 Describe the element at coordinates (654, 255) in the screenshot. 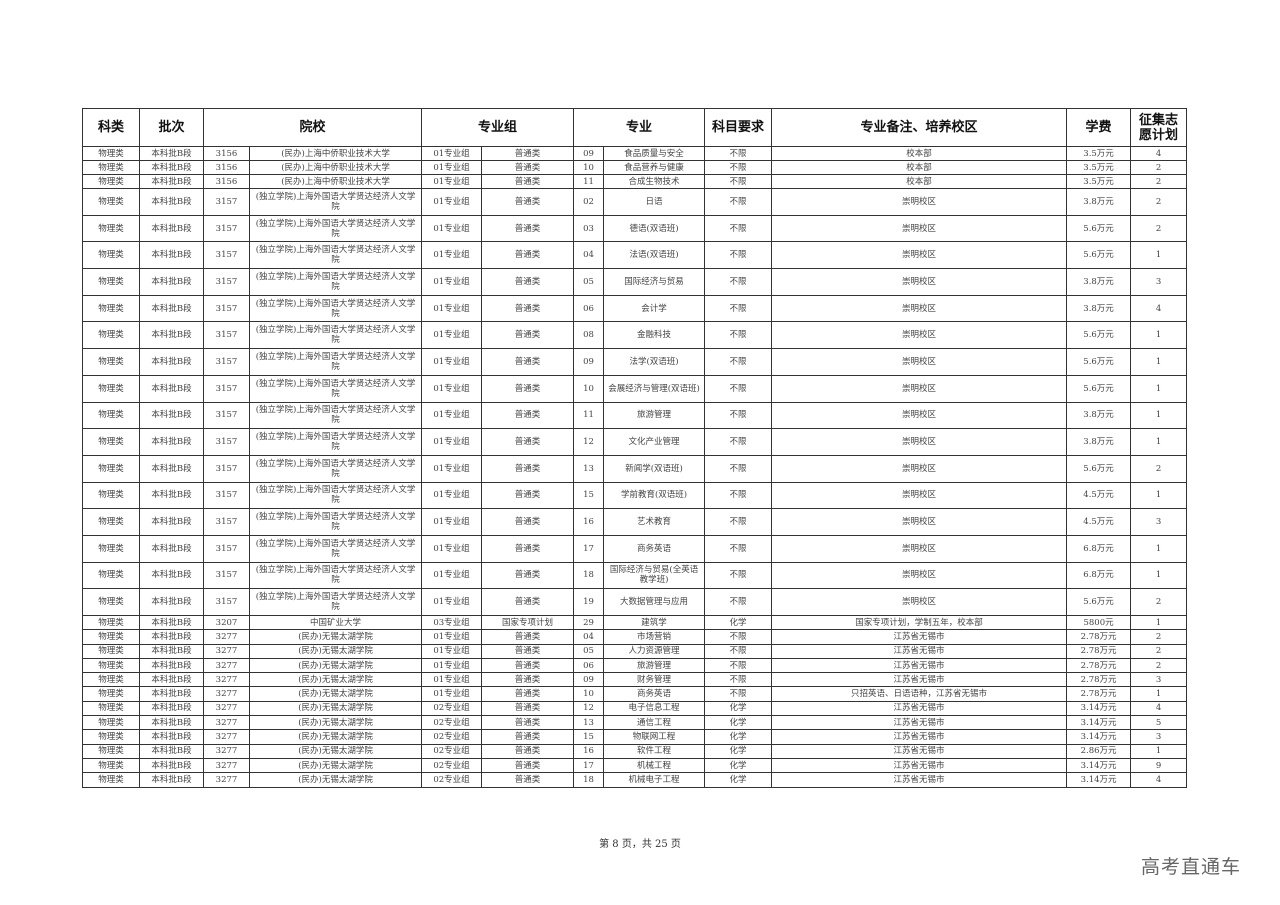

I see `cell-major-name: 法语(双语班)` at that location.